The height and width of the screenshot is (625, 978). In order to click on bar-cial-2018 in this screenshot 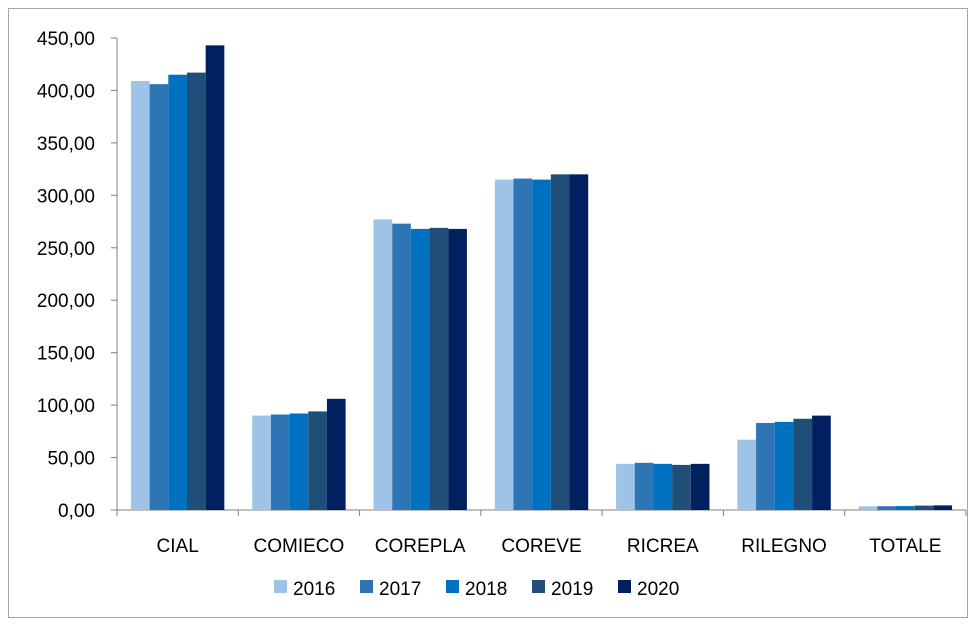, I will do `click(177, 292)`.